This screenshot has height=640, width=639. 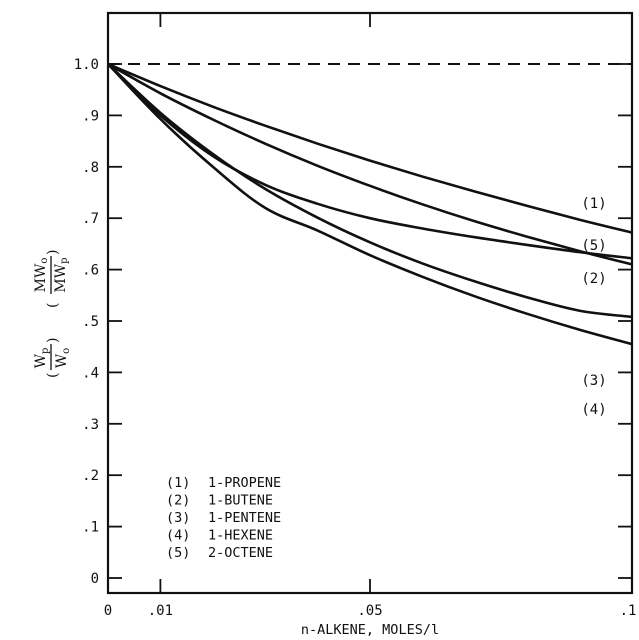 What do you see at coordinates (42, 358) in the screenshot?
I see `y-label-num1: Wp` at bounding box center [42, 358].